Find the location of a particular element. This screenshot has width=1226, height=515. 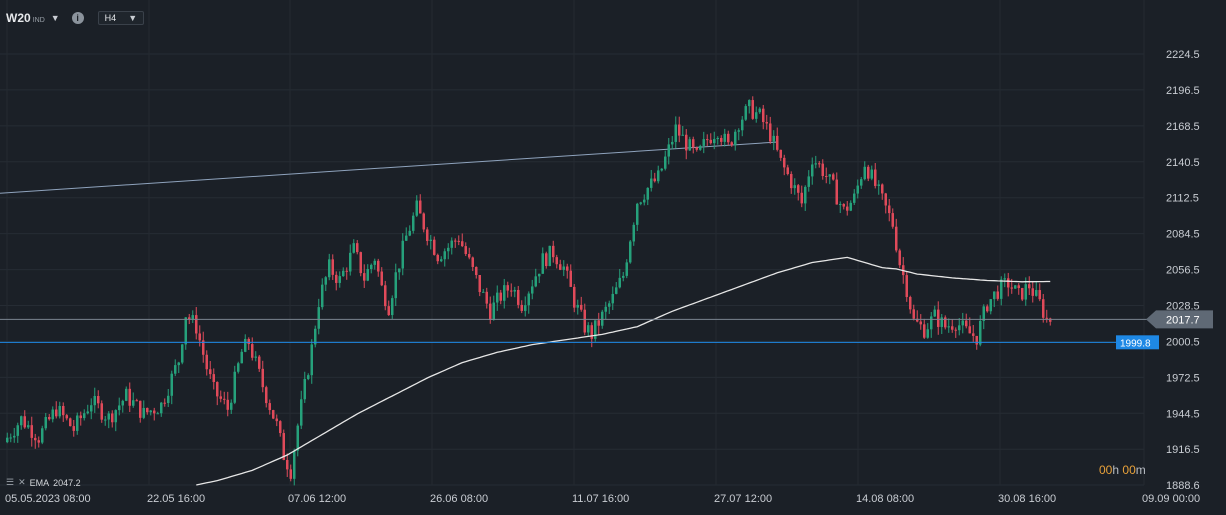

symbol-name: W20 is located at coordinates (18, 18).